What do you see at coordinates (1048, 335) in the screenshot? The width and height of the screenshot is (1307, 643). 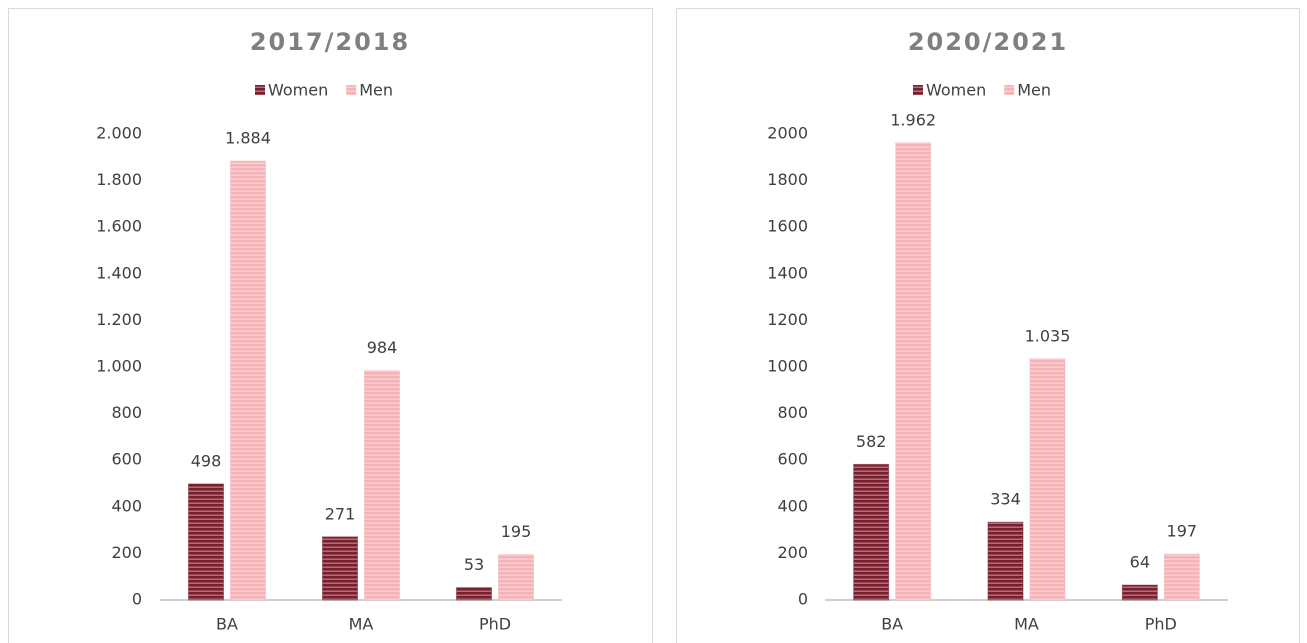 I see `data-label: 1.035` at bounding box center [1048, 335].